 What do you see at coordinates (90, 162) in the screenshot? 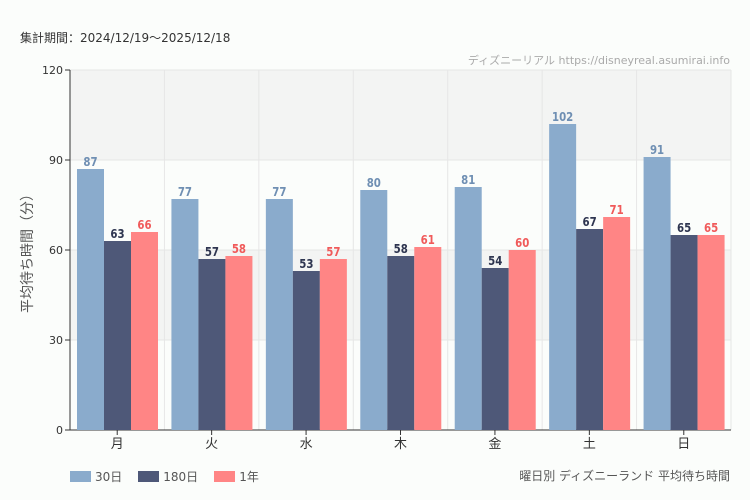
I see `data-label: 87` at bounding box center [90, 162].